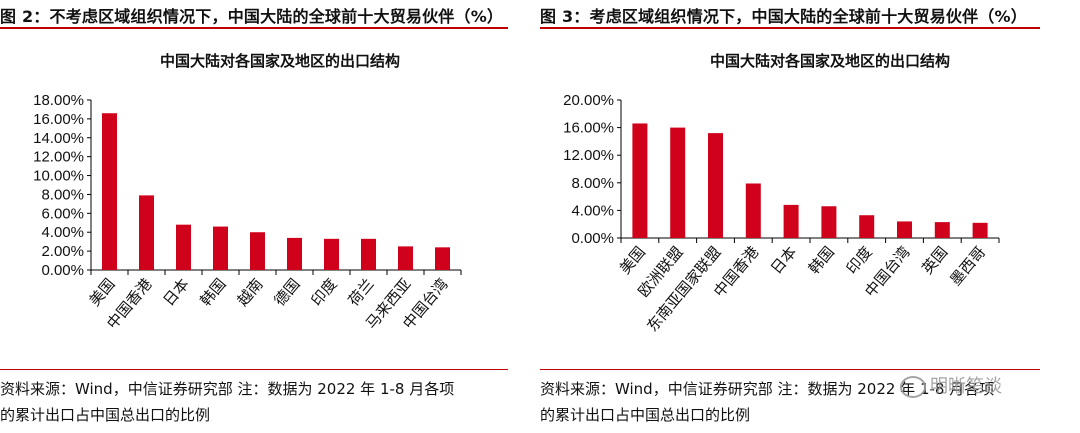 This screenshot has width=1080, height=433. Describe the element at coordinates (767, 389) in the screenshot. I see `right-source-line-1: 资料来源：Wind，中信证券研究部 注：数据为 2022 年 1-8 月各项` at that location.